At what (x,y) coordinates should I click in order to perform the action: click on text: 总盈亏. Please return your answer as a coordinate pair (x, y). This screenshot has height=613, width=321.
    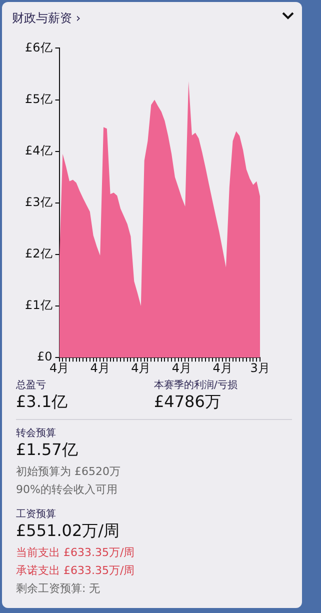
    Looking at the image, I should click on (31, 385).